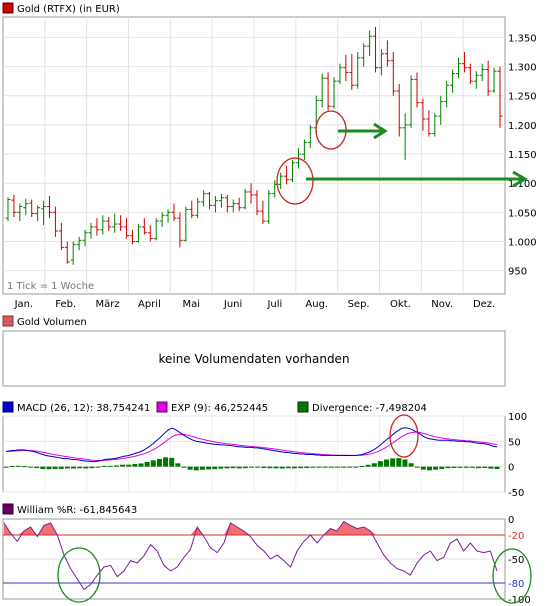  I want to click on volume-legend-swatch, so click(8, 321).